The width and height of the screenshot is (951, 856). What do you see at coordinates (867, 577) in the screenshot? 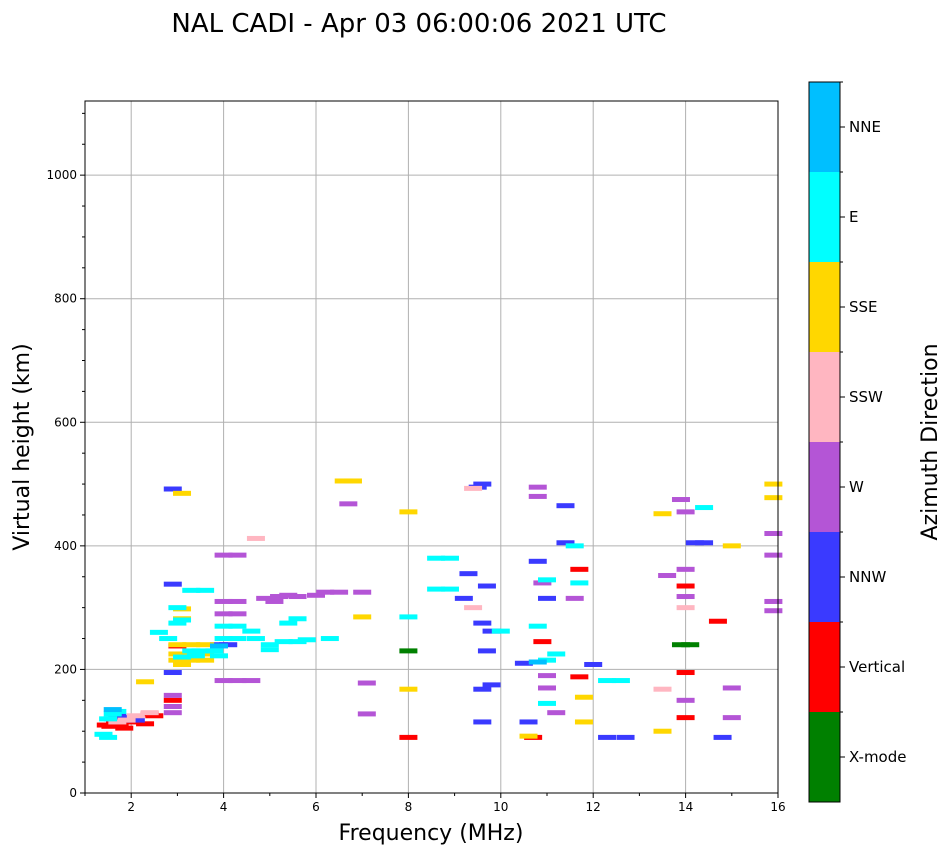
I see `colorbar-label: NNW` at bounding box center [867, 577].